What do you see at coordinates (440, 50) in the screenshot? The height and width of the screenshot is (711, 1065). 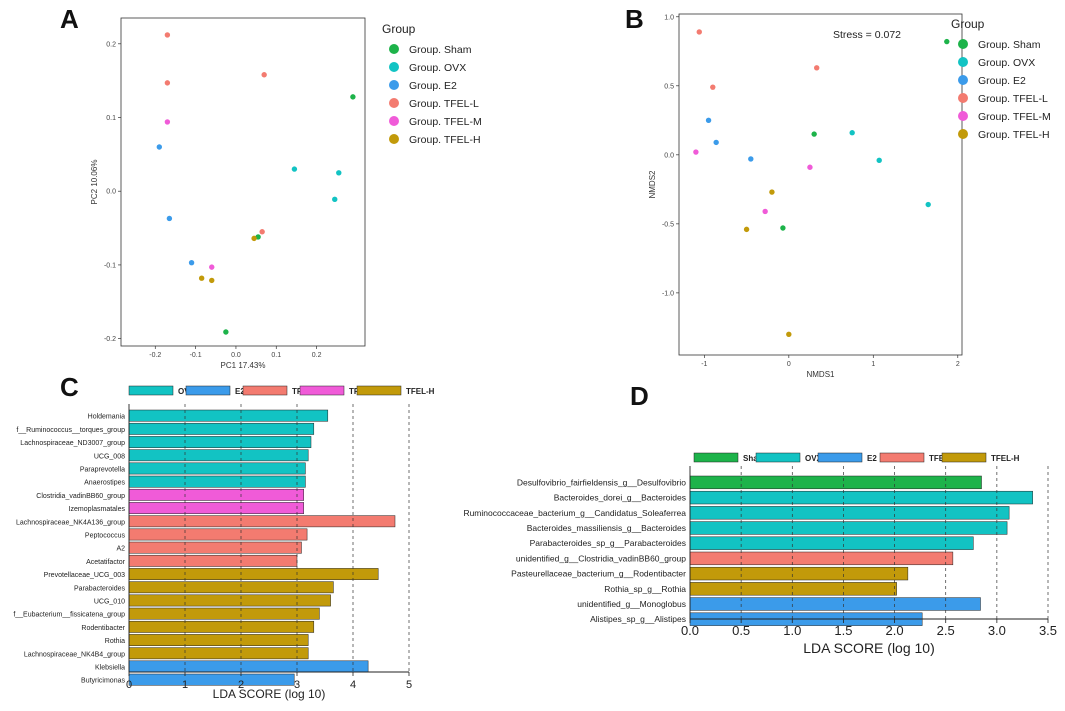 I see `legend-label: Group. Sham` at bounding box center [440, 50].